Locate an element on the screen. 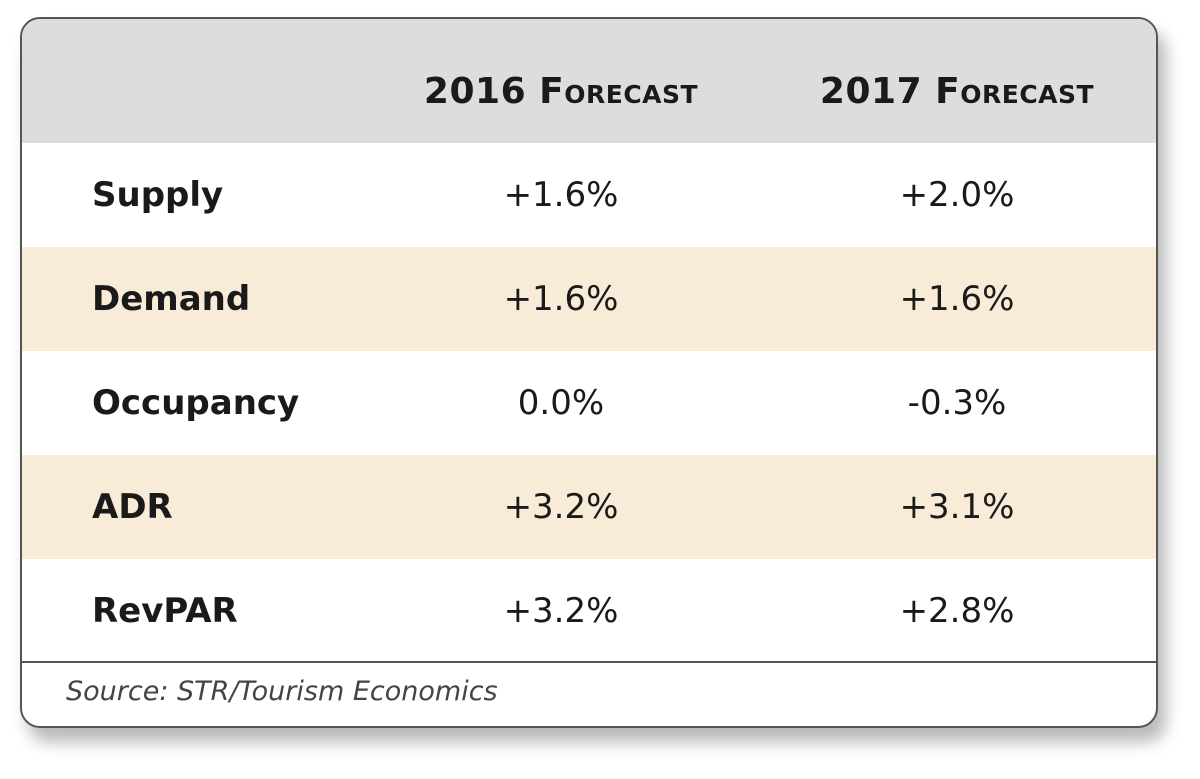  row-label: Supply is located at coordinates (158, 195).